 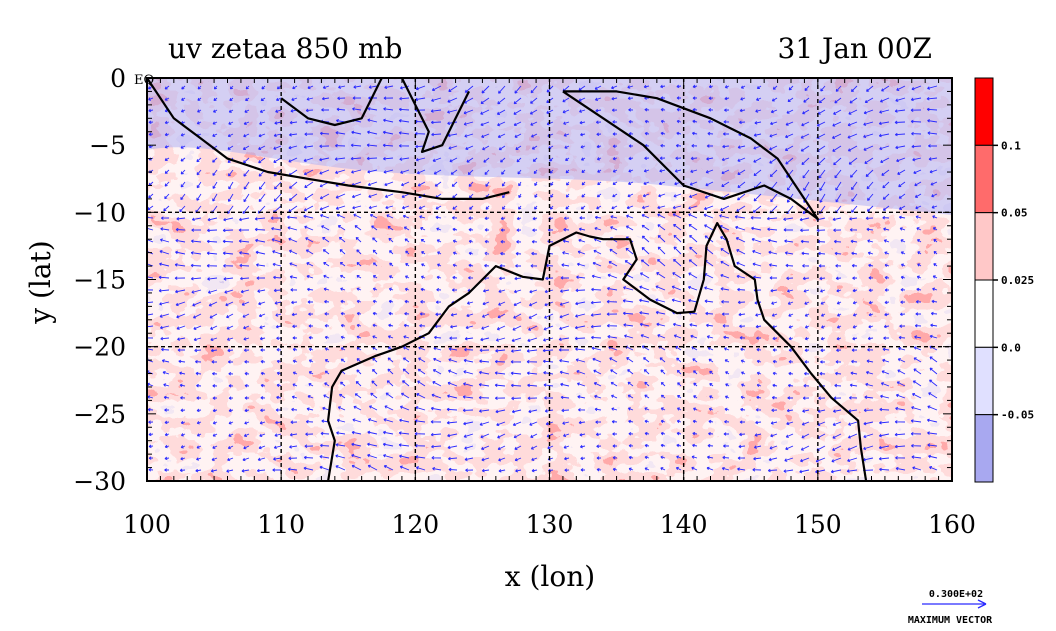 What do you see at coordinates (982, 604) in the screenshot?
I see `vector-legend-arrowhead` at bounding box center [982, 604].